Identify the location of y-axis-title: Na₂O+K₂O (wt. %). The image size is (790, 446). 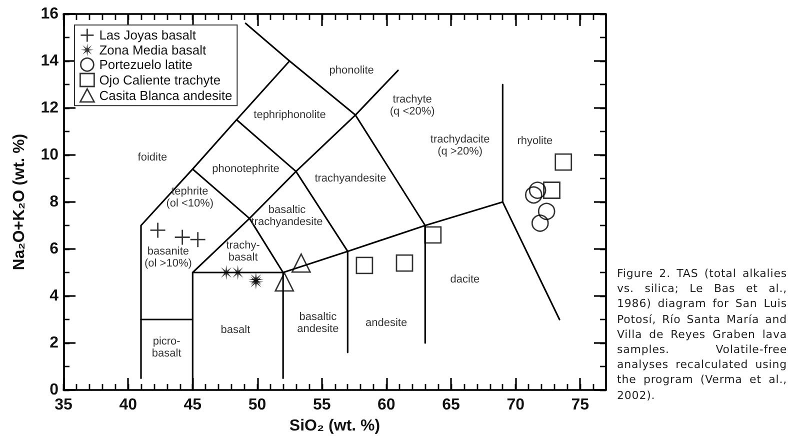
(19, 202).